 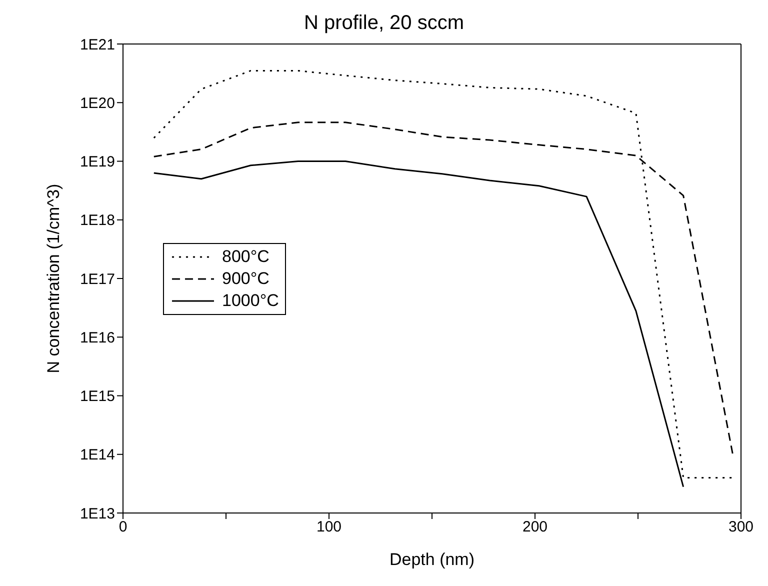 What do you see at coordinates (123, 527) in the screenshot?
I see `x-tick-label: 0` at bounding box center [123, 527].